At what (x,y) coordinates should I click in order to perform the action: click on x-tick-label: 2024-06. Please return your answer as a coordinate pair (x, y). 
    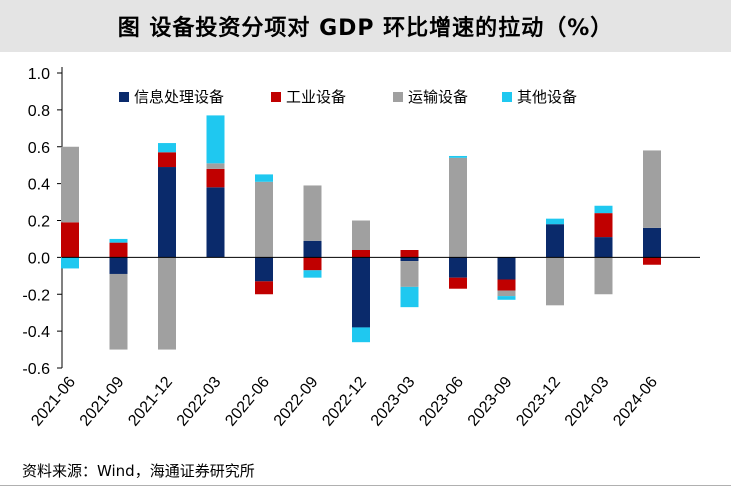
    Looking at the image, I should click on (635, 402).